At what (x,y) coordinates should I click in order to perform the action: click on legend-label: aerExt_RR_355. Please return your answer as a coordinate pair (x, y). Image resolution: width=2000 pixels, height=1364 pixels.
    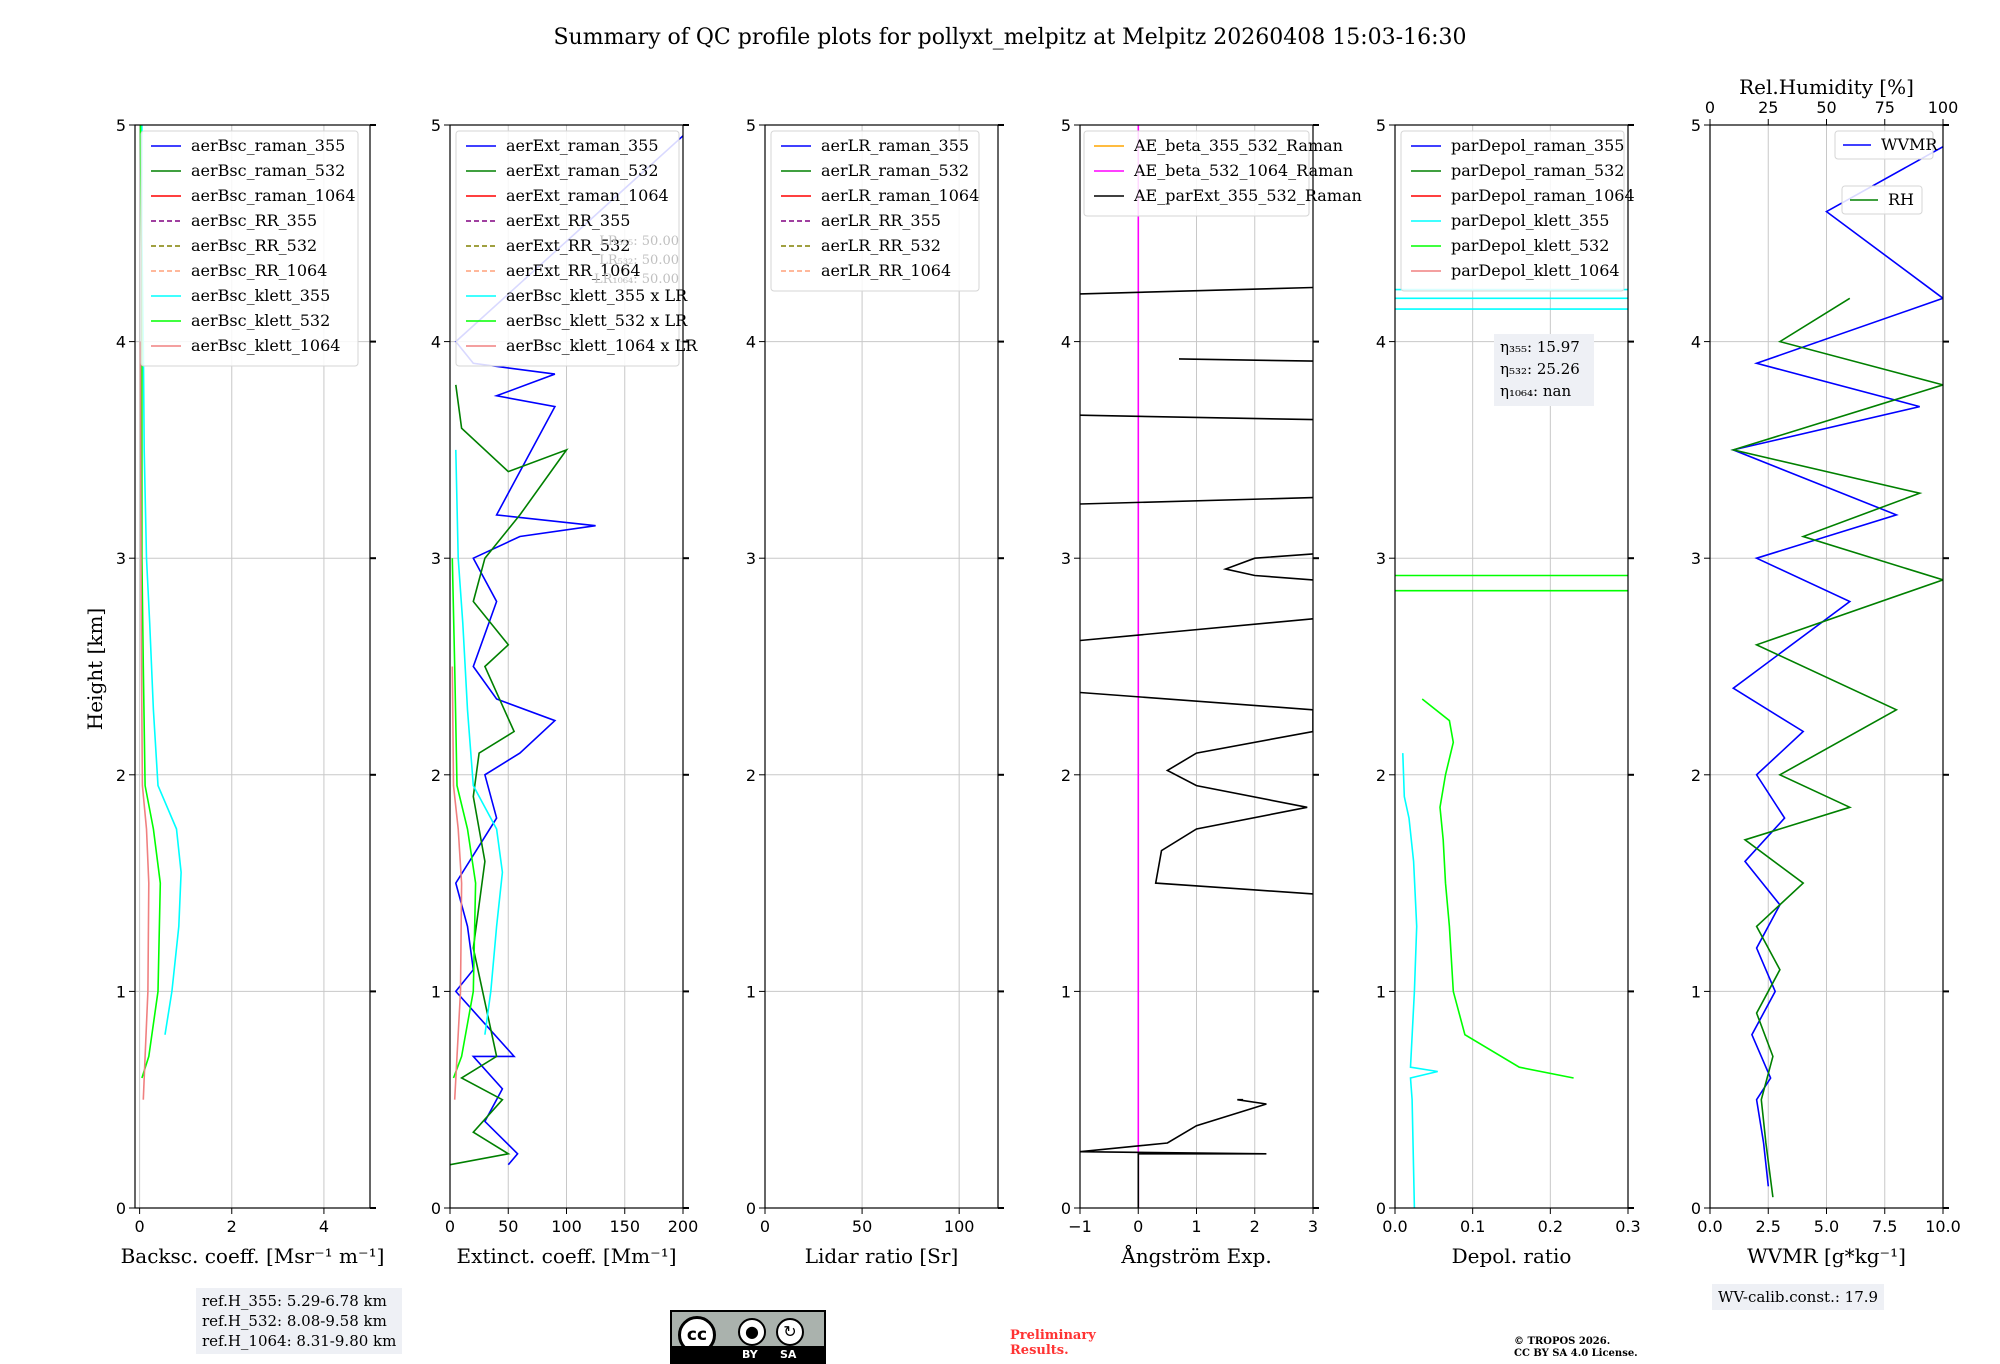
    Looking at the image, I should click on (568, 220).